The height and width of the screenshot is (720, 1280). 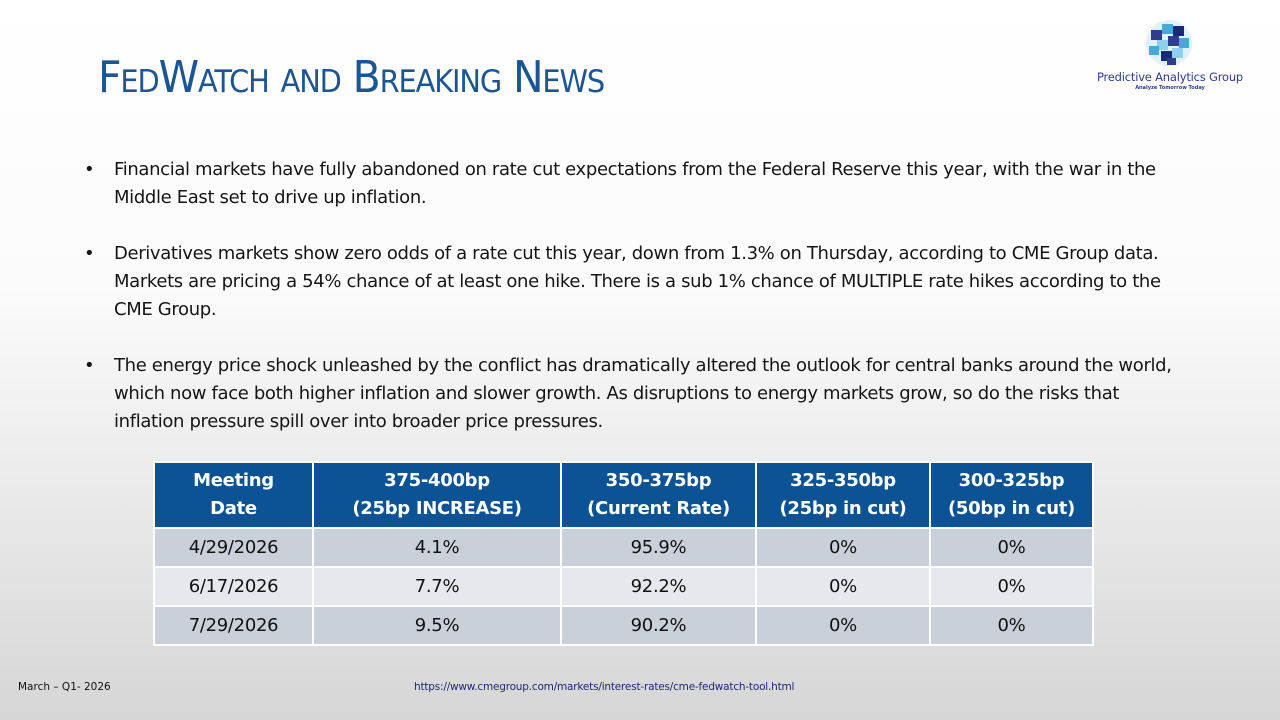 I want to click on table-row: 4/29/2026 4.1% 95.9% 0% 0%, so click(x=623, y=547).